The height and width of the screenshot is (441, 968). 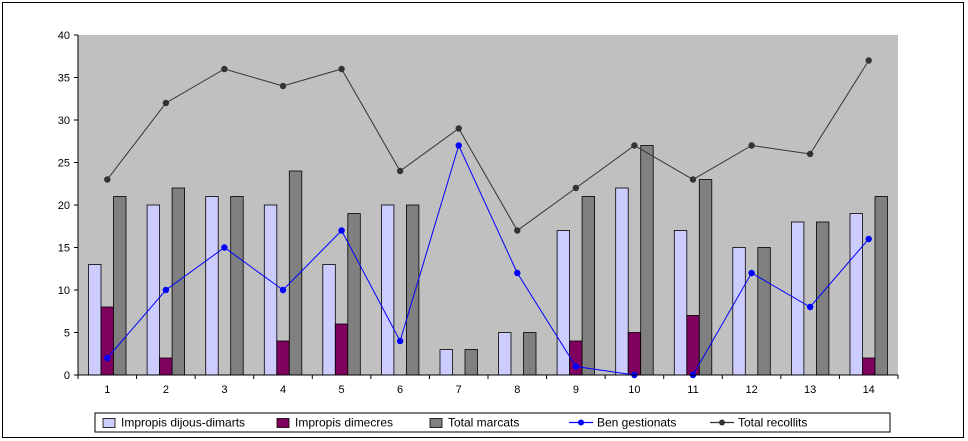 I want to click on x-tick-label: 8, so click(x=517, y=390).